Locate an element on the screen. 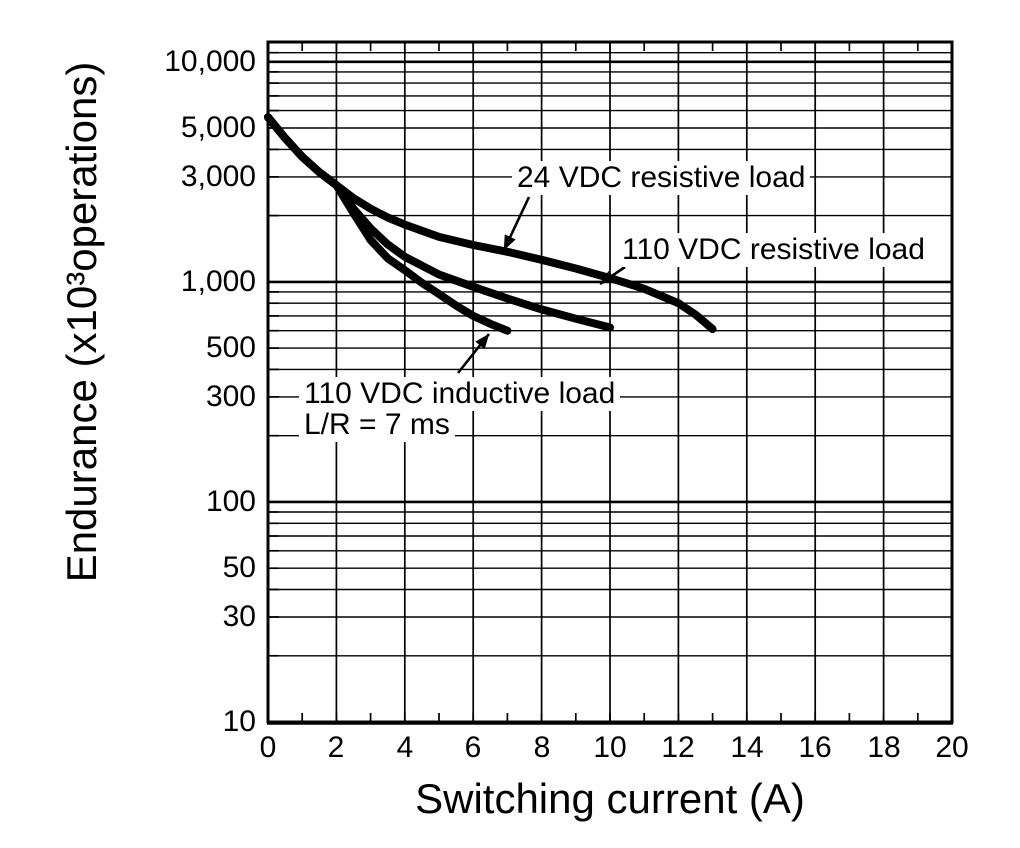  x-tick-label: 0 is located at coordinates (268, 747).